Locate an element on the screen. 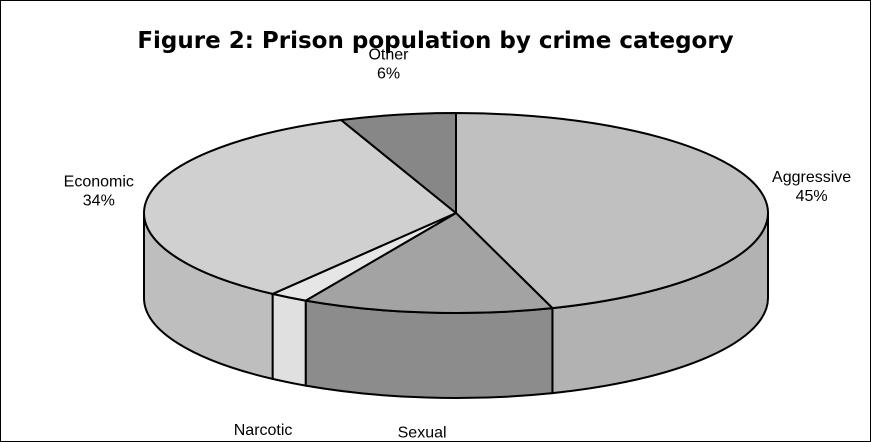 Image resolution: width=871 pixels, height=442 pixels. slice-value: 45% is located at coordinates (812, 196).